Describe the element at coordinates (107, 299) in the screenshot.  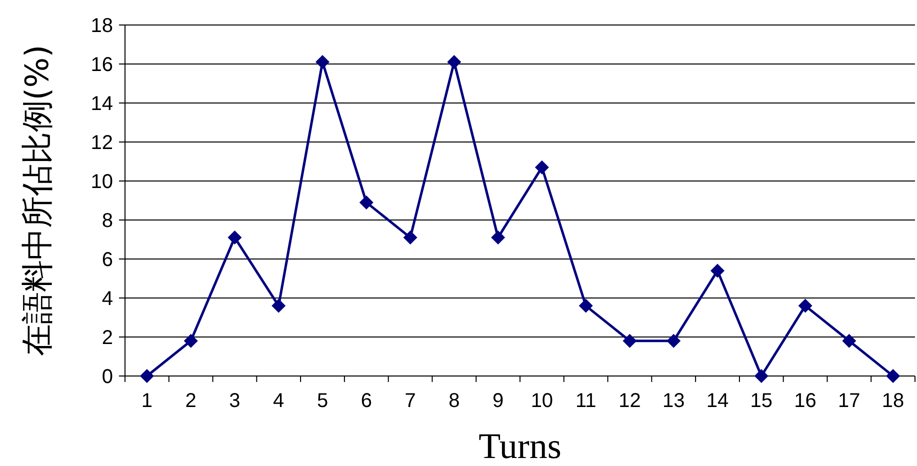
I see `y-tick-label: 4` at that location.